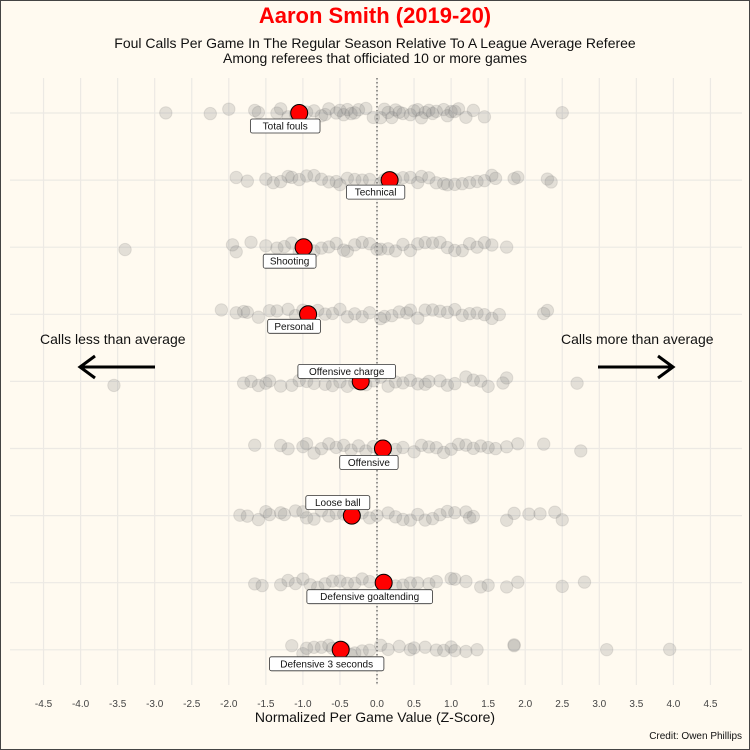 This screenshot has width=750, height=750. I want to click on x-tick-label: 0.0, so click(377, 704).